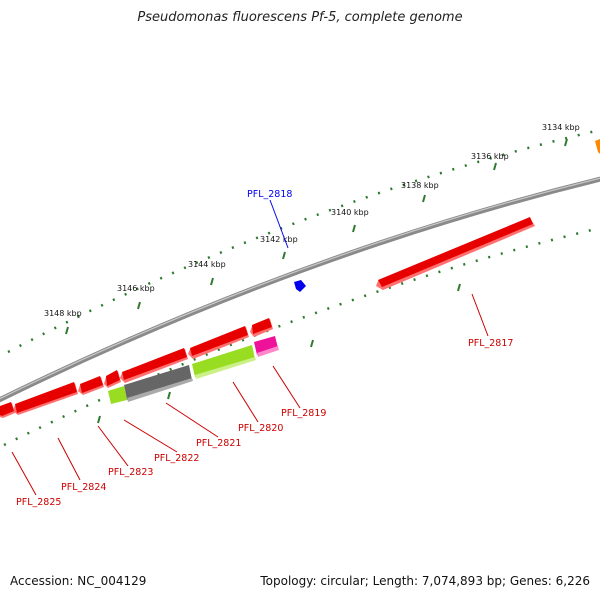  I want to click on scale-label-3138: 3138 kbp, so click(420, 185).